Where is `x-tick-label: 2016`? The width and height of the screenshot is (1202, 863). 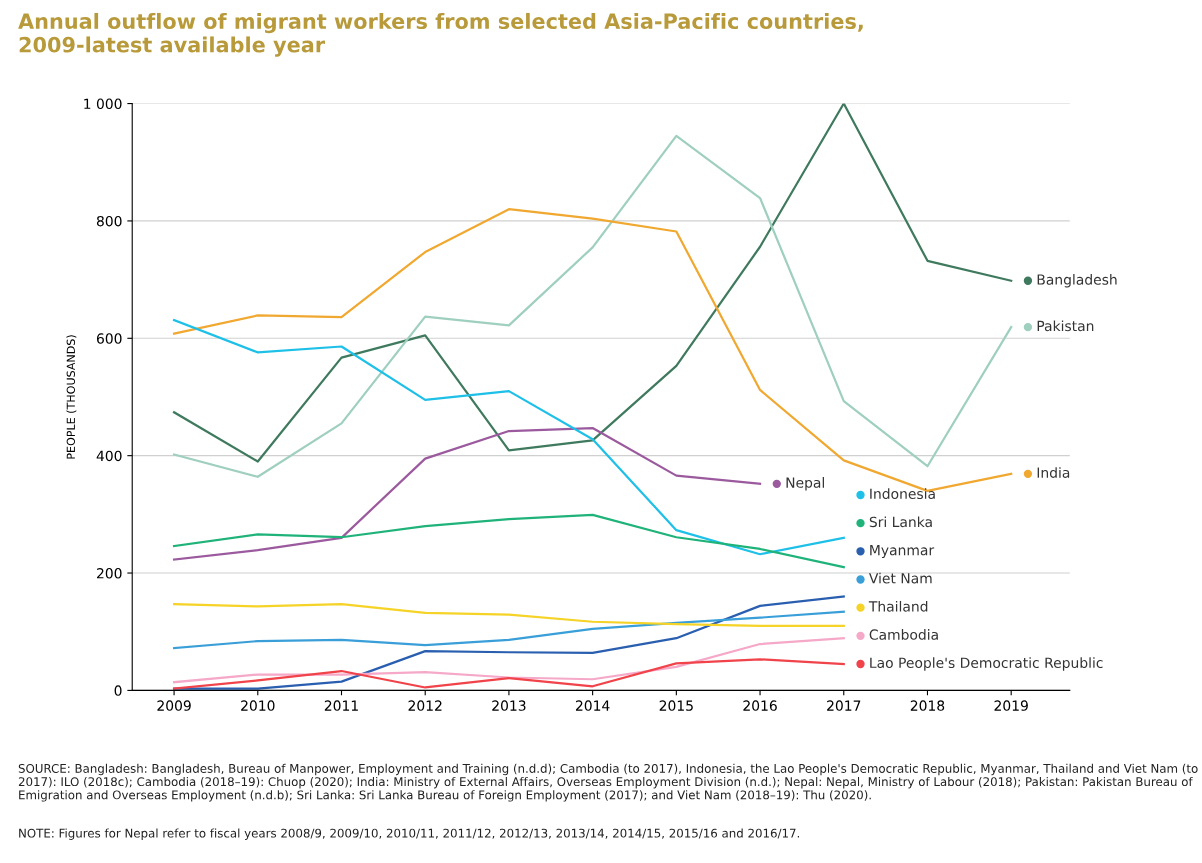
x-tick-label: 2016 is located at coordinates (760, 705).